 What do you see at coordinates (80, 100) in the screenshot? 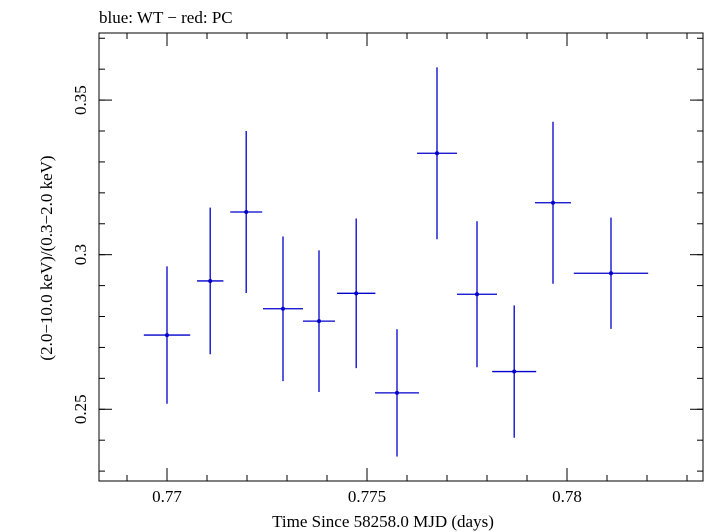
I see `y-tick-label: 0.35` at bounding box center [80, 100].